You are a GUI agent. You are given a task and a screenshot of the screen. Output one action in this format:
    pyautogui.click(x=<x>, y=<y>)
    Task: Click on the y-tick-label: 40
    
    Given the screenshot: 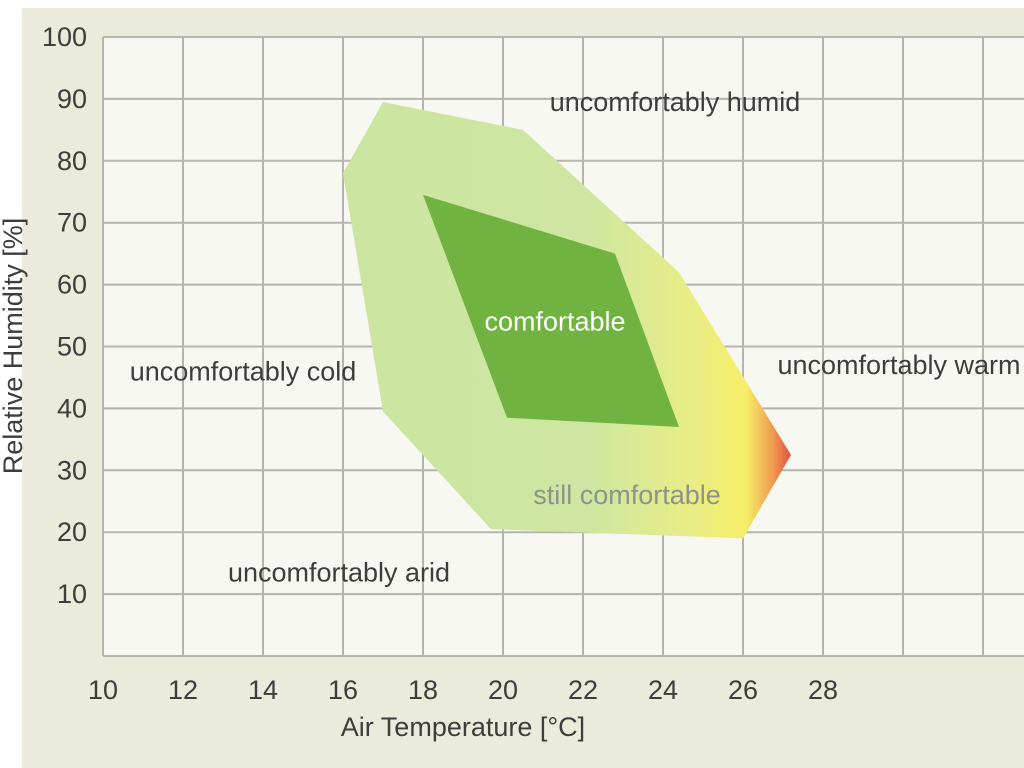 What is the action you would take?
    pyautogui.click(x=72, y=408)
    